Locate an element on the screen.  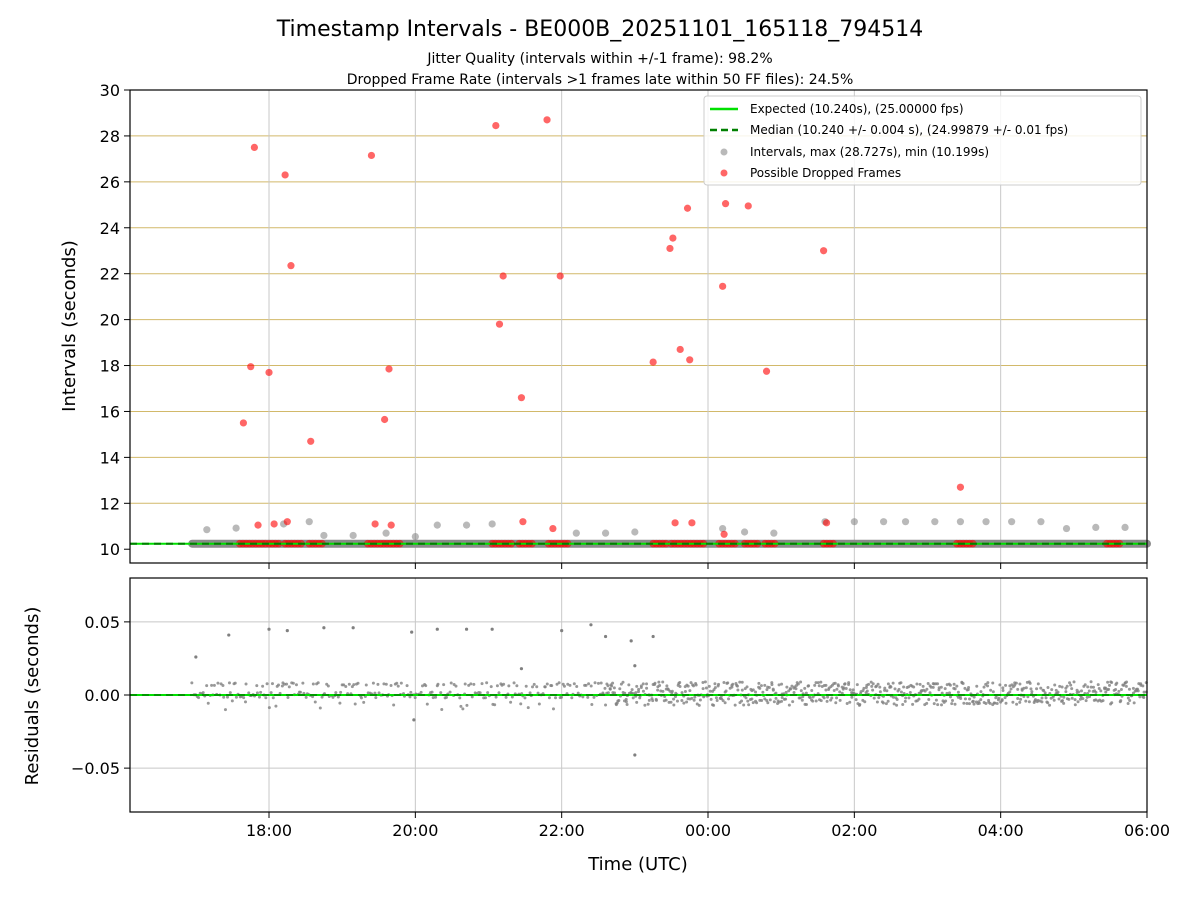
intervals-ytick-label: 26 is located at coordinates (110, 182).